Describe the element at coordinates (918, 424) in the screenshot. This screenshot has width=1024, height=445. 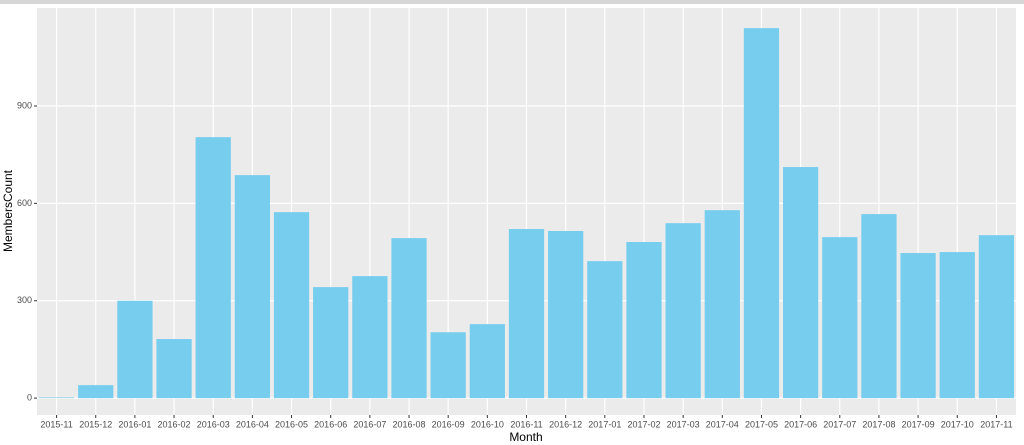
I see `x-tick-label: 2017-09` at that location.